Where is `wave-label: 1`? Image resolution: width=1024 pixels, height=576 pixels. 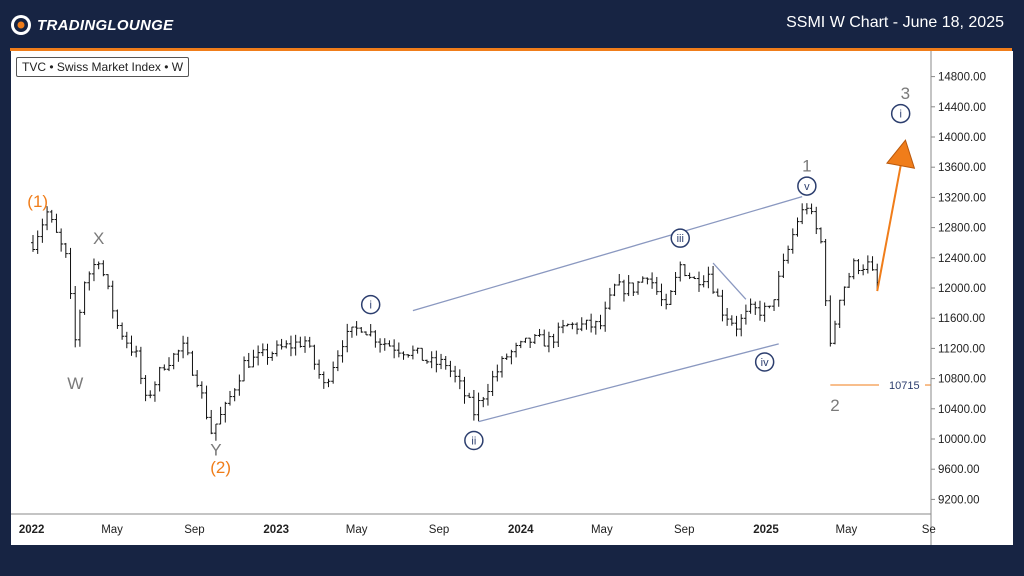
wave-label: 1 is located at coordinates (806, 166).